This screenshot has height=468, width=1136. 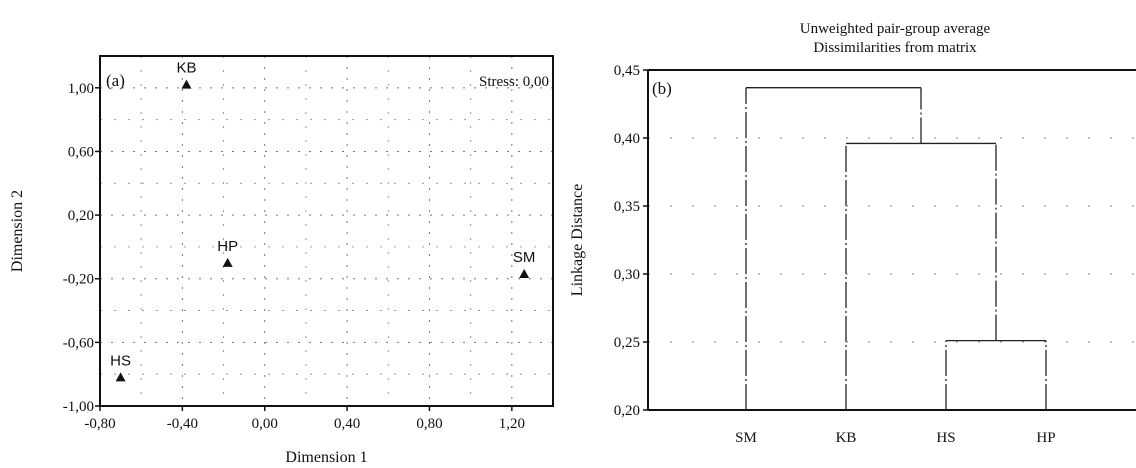 I want to click on y-tick-label: -0,20, so click(x=78, y=280).